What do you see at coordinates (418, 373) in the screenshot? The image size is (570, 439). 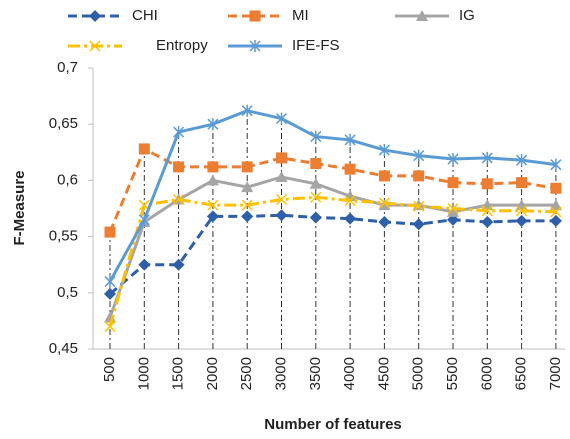 I see `x-tick-label: 5000` at bounding box center [418, 373].